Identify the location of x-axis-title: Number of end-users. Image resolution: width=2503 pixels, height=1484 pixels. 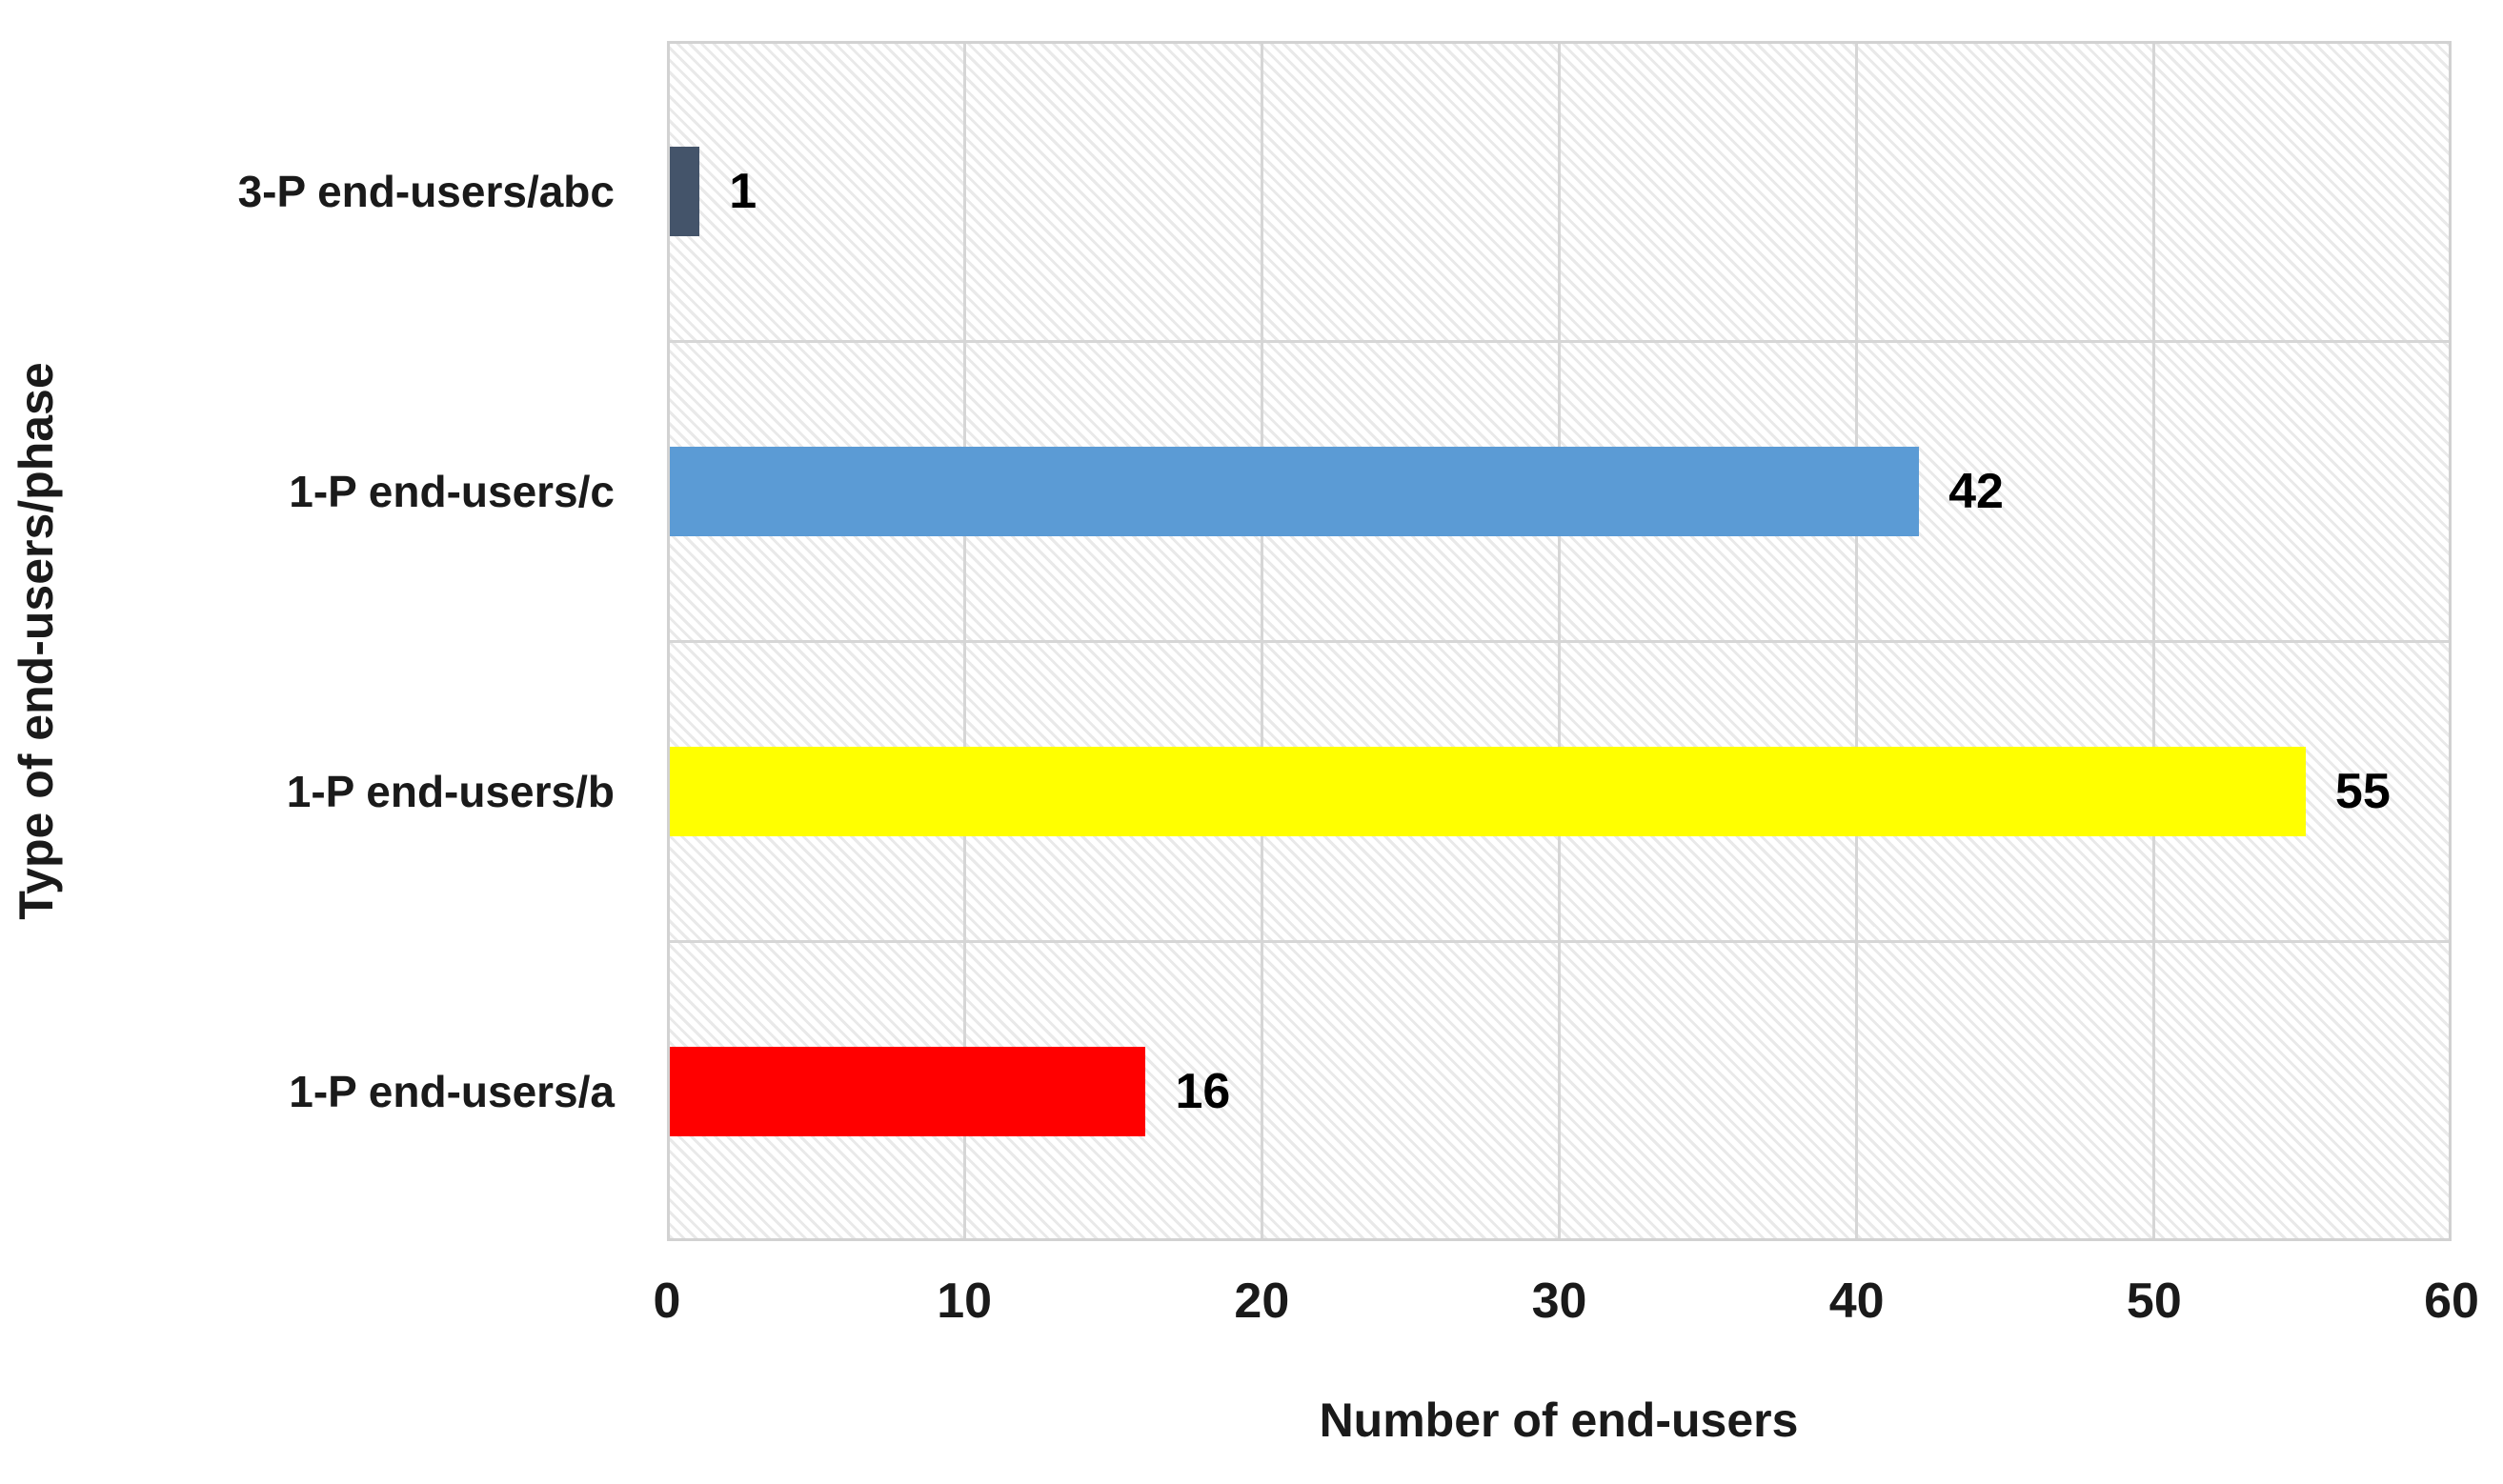
(1559, 1421).